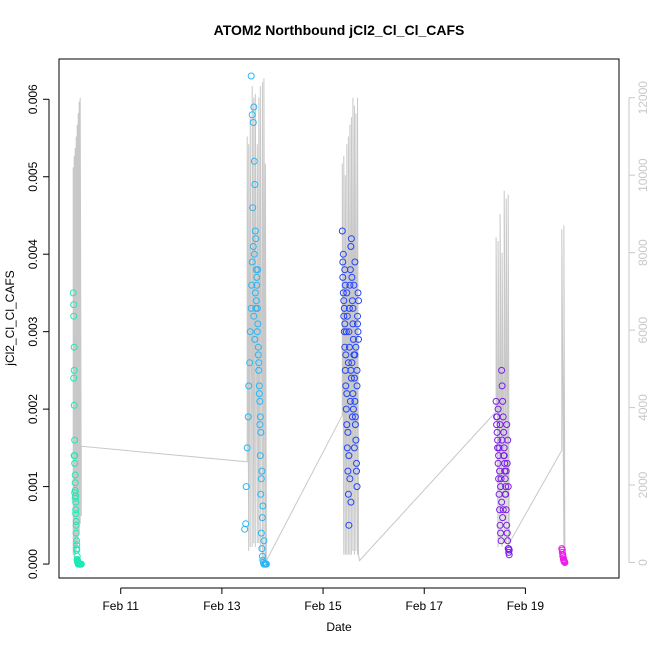 The image size is (650, 650). What do you see at coordinates (339, 627) in the screenshot?
I see `x-axis-label: Date` at bounding box center [339, 627].